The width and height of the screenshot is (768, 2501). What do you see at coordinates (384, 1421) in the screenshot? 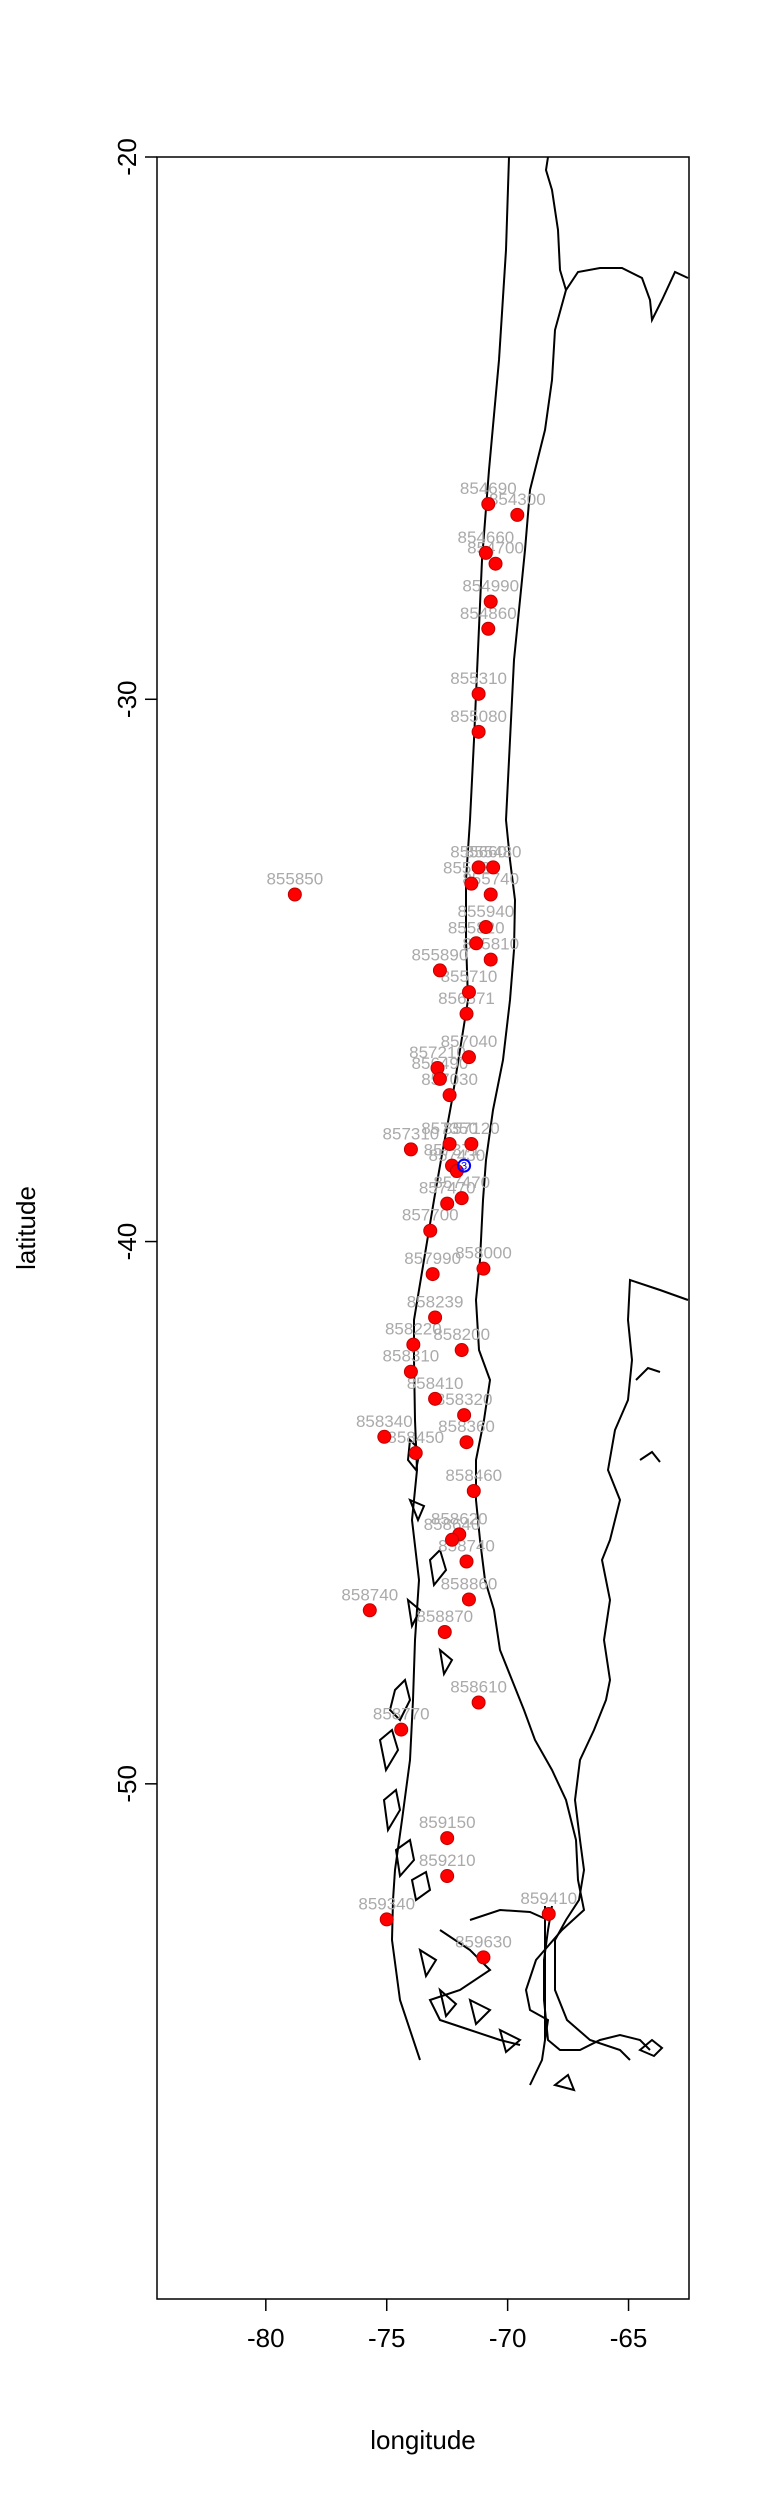
I see `station-label: 858340` at bounding box center [384, 1421].